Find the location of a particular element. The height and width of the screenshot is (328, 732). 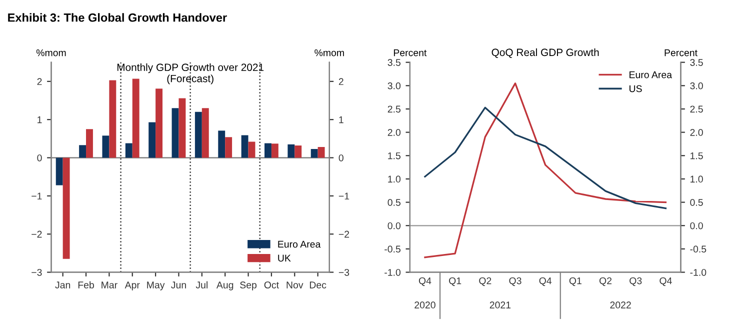

y2-tick-label: −1 is located at coordinates (344, 196).